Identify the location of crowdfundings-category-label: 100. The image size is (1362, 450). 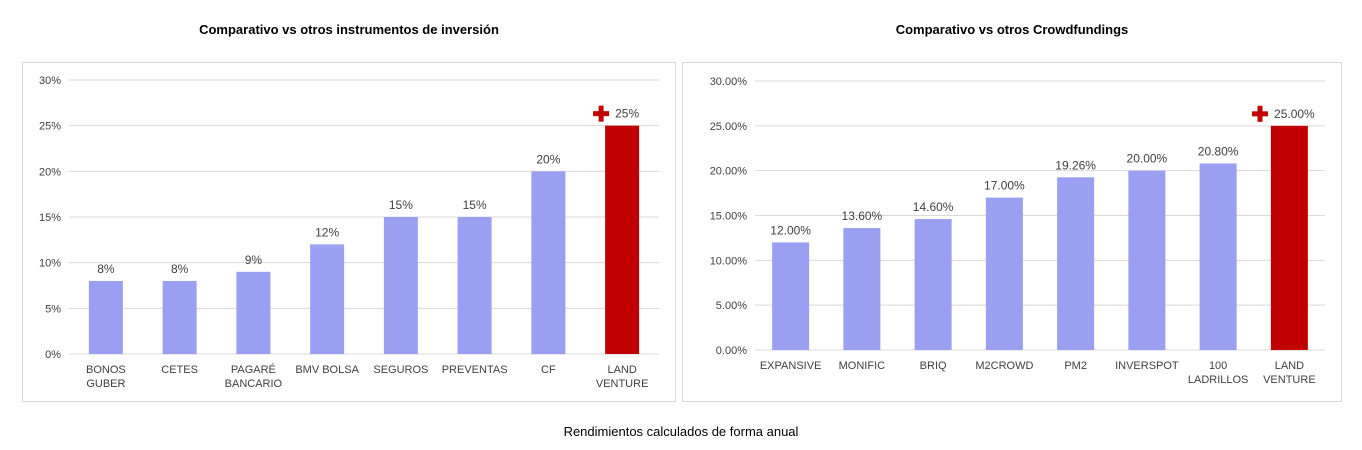
(1218, 366).